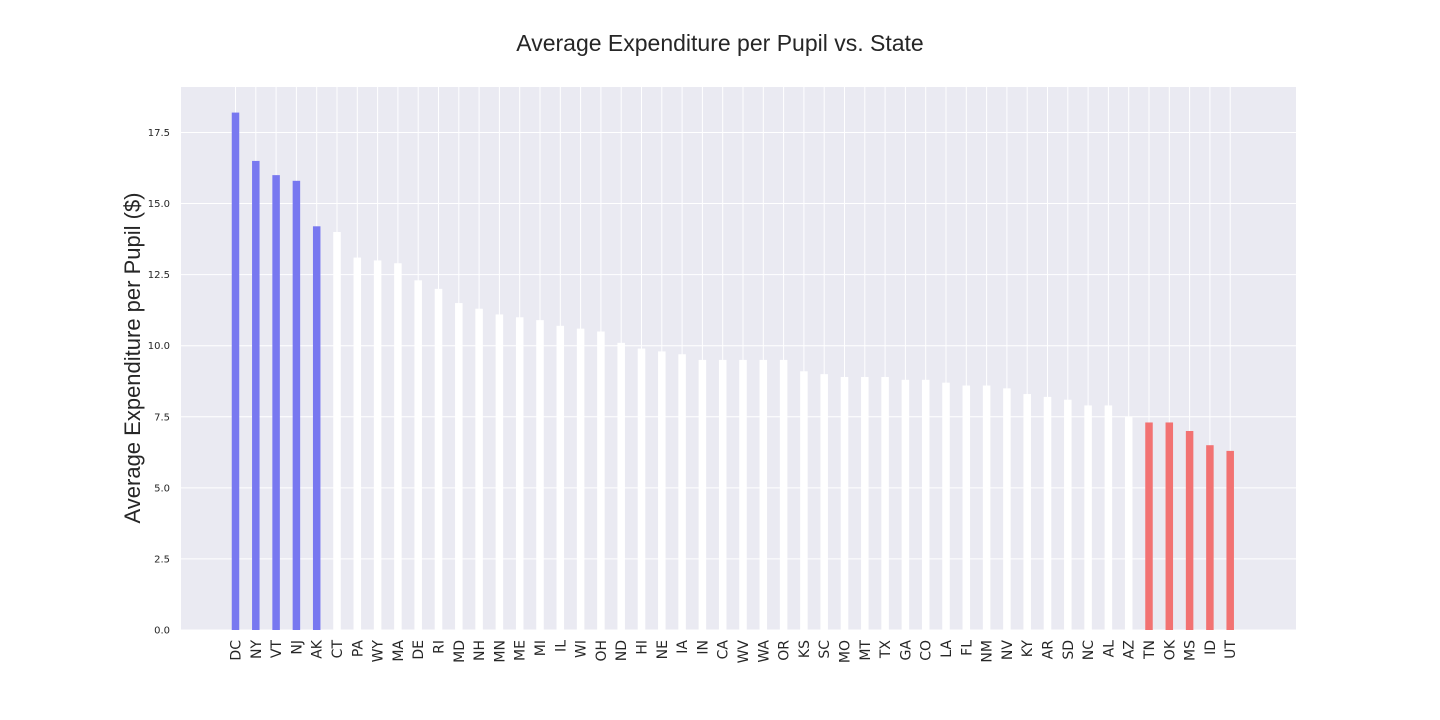 The height and width of the screenshot is (720, 1440). What do you see at coordinates (1108, 517) in the screenshot?
I see `bar-al` at bounding box center [1108, 517].